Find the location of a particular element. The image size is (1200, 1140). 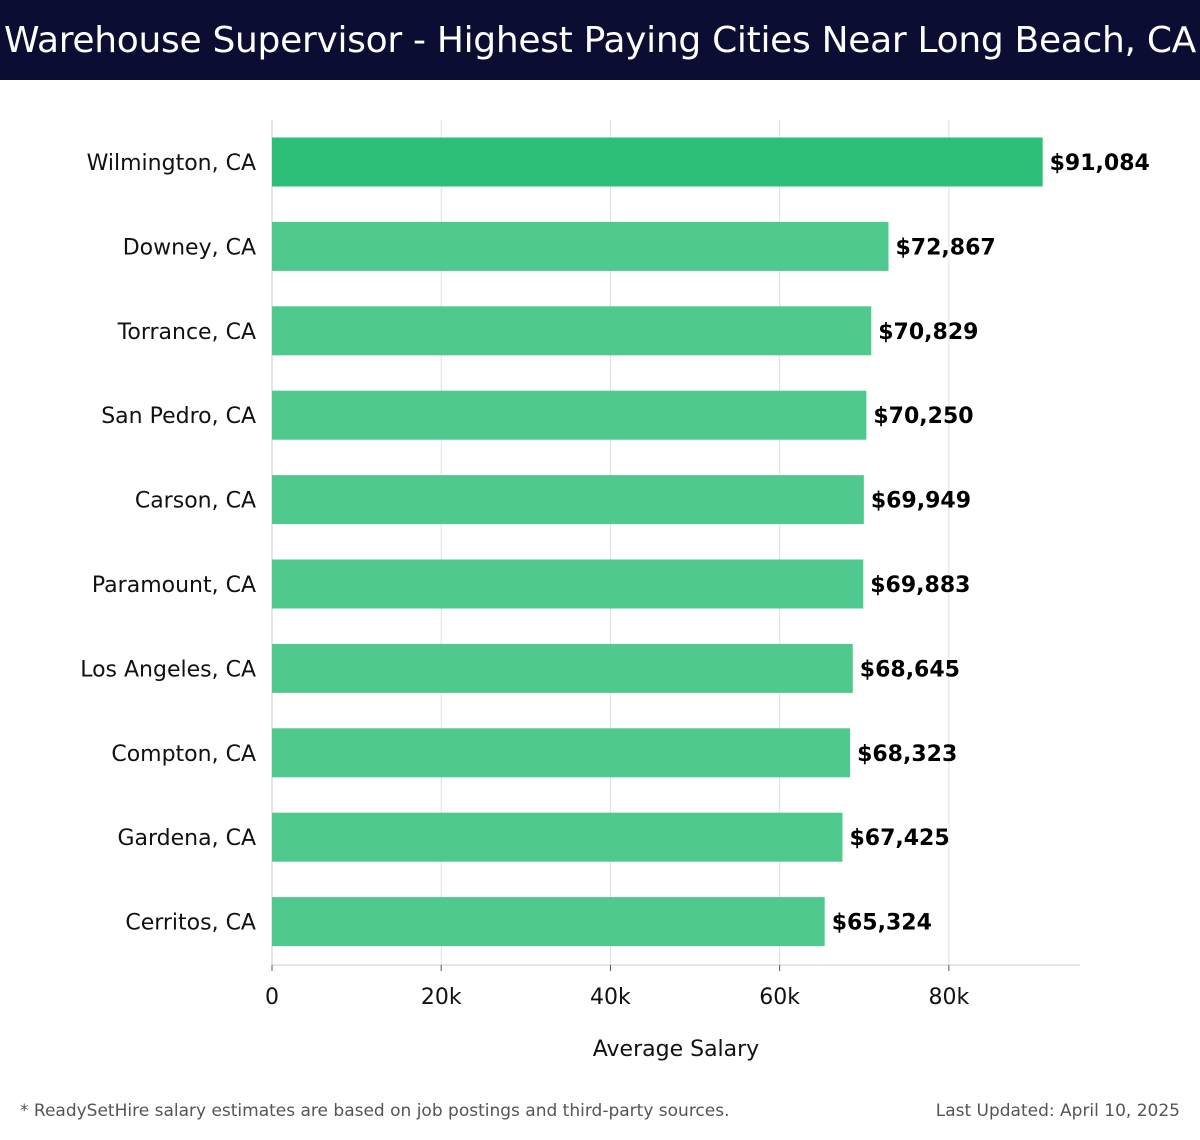

value-label: $70,250 is located at coordinates (923, 416).